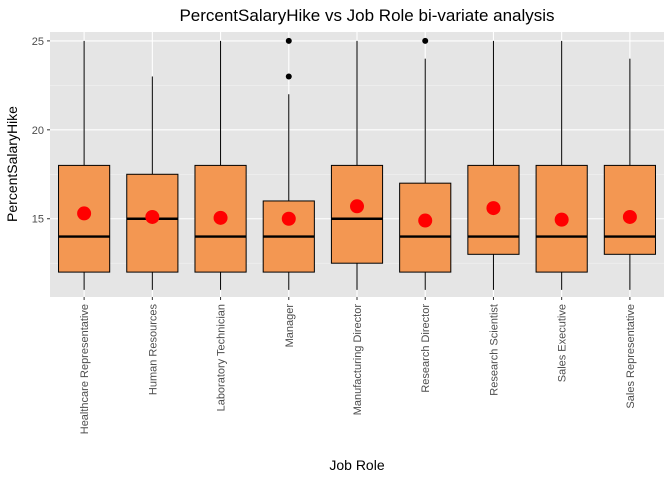  I want to click on y-axis-title: PercentSalaryHike, so click(12, 164).